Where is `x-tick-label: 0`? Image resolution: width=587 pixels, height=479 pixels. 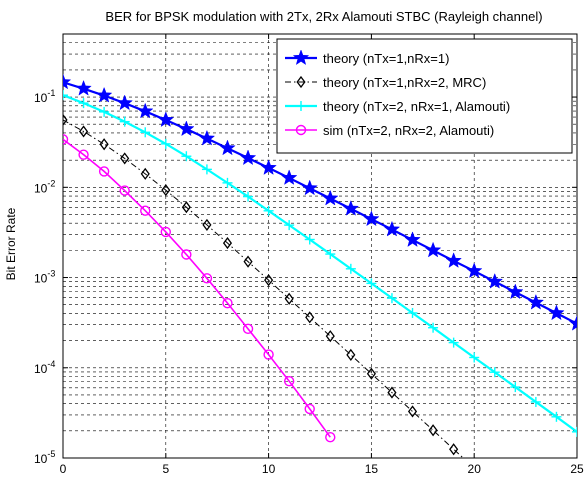 x-tick-label: 0 is located at coordinates (63, 468).